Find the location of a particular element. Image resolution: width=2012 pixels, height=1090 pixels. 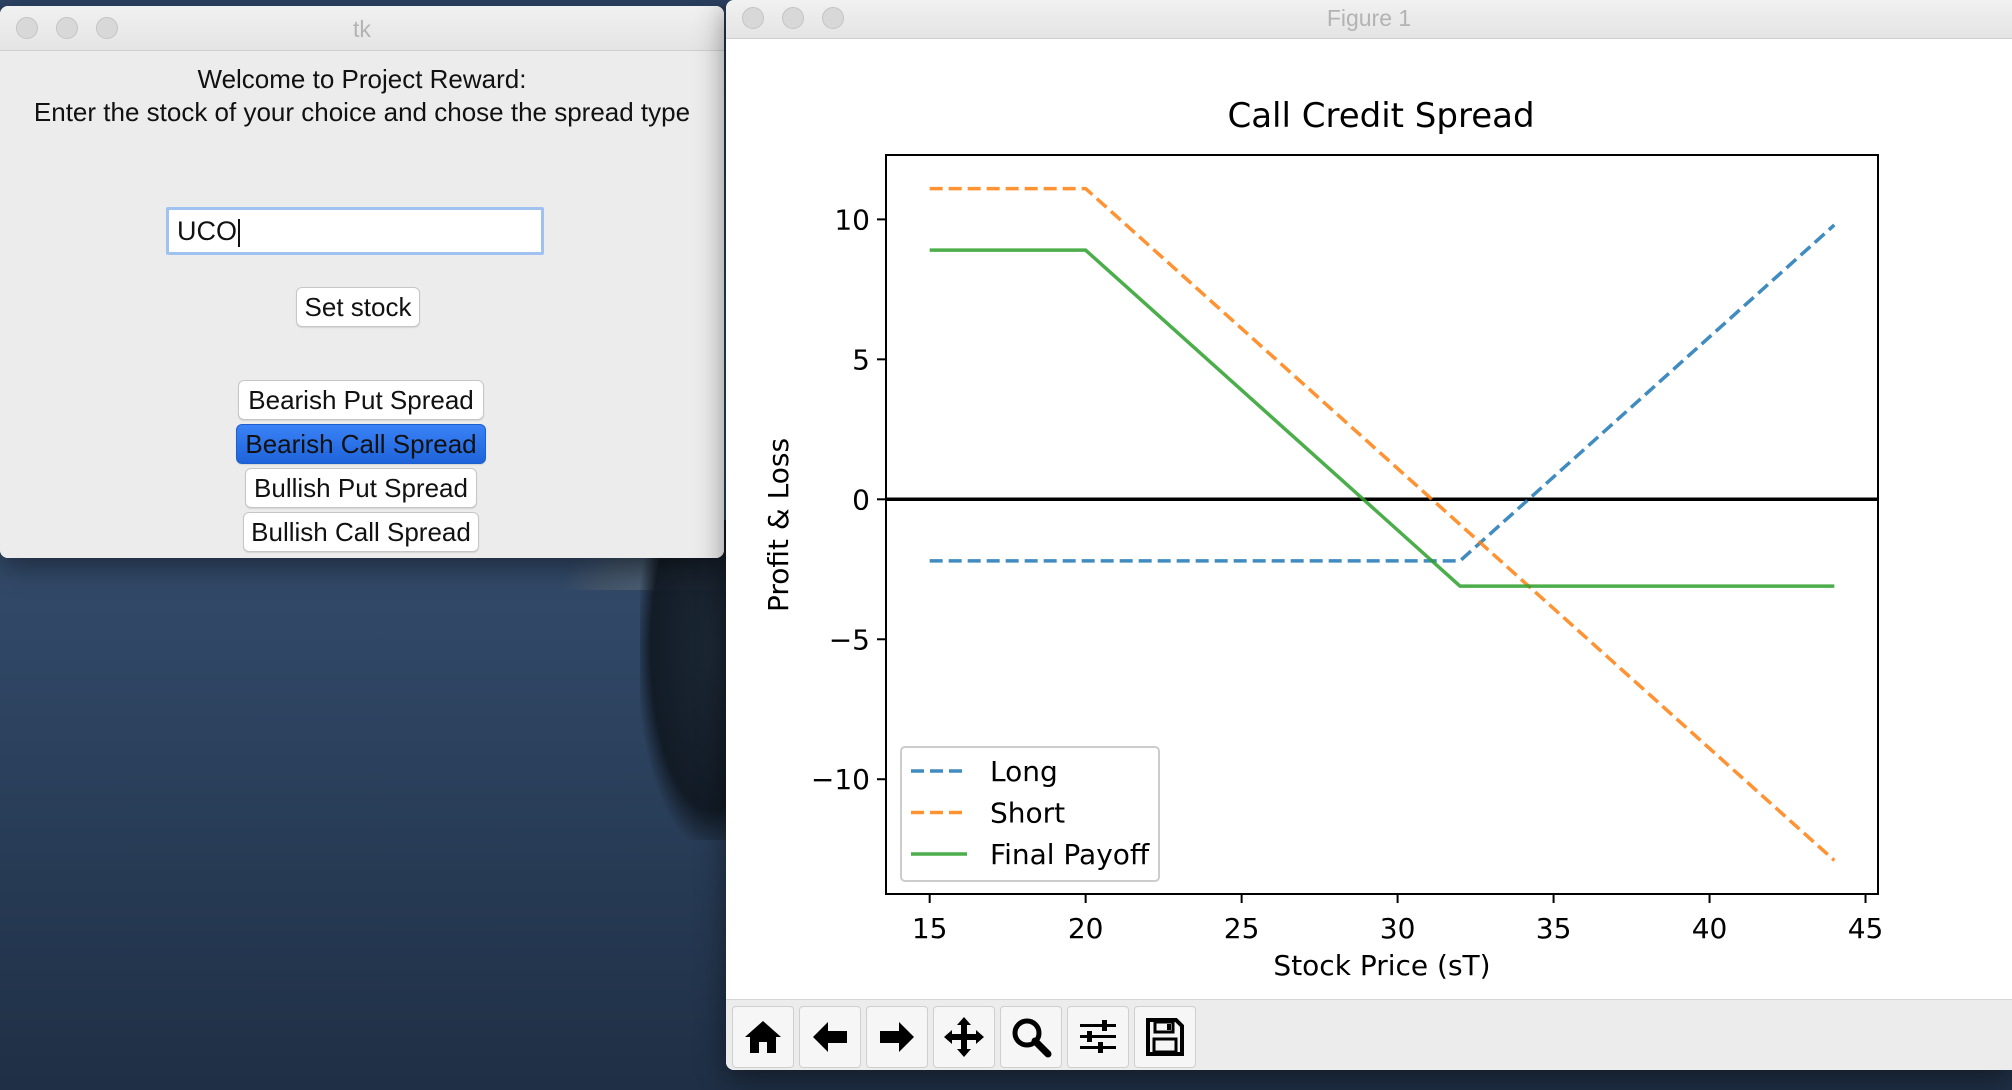

set-stock-button: Set stock is located at coordinates (358, 307).